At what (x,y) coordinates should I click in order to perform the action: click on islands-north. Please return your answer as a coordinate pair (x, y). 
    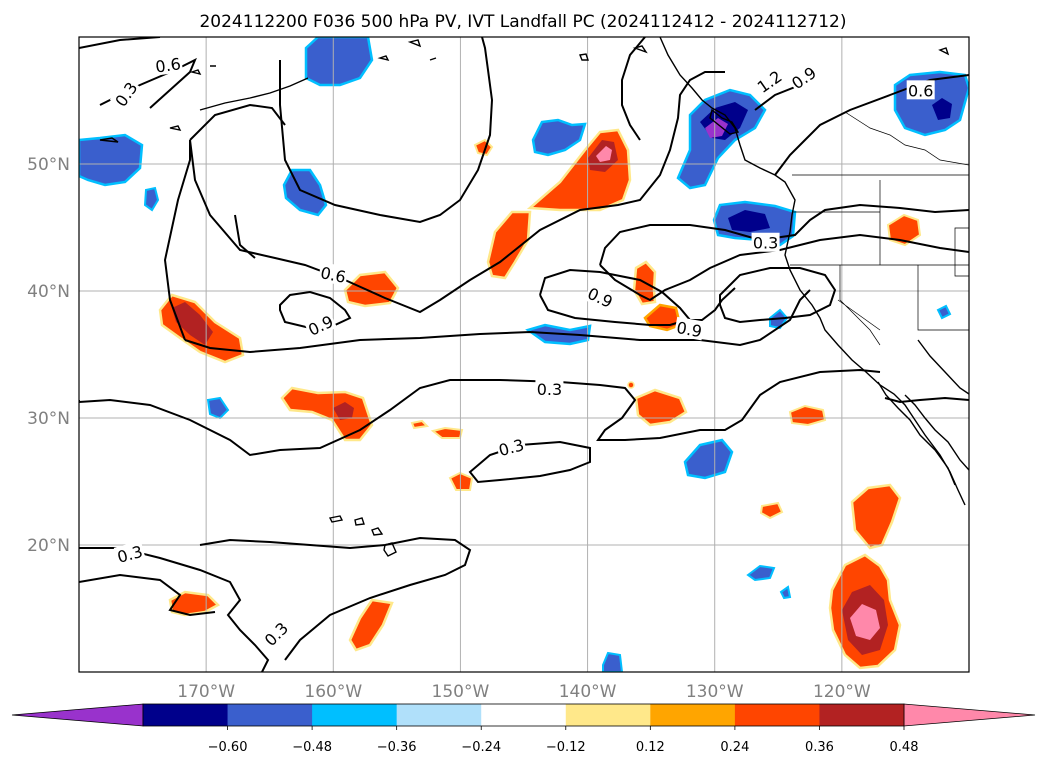
    Looking at the image, I should click on (524, 91).